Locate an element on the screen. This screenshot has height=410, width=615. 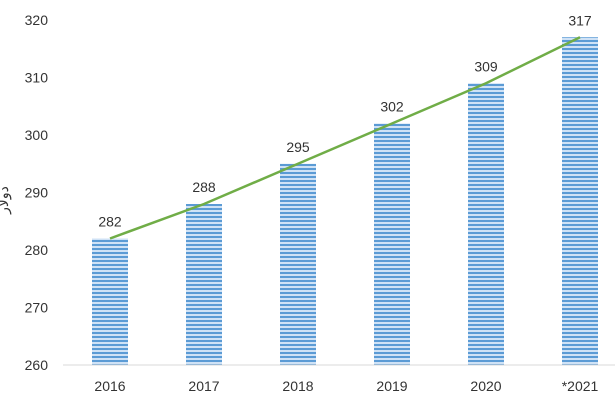
y-axis-label: دولار is located at coordinates (6, 200).